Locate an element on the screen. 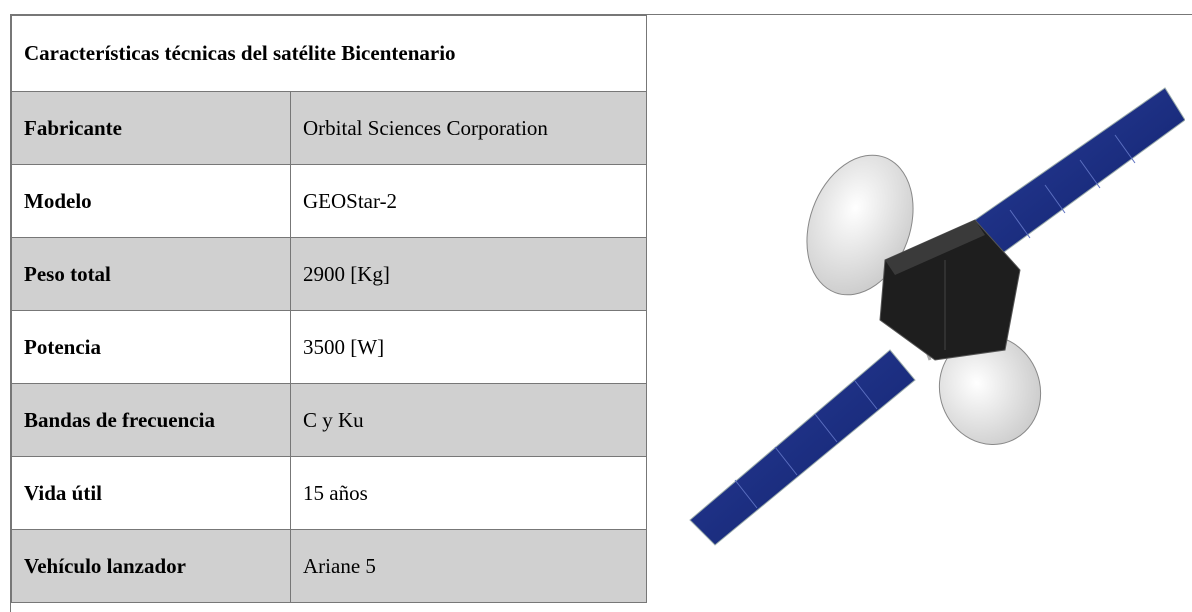 This screenshot has width=1192, height=612. table-row: Fabricante Orbital Sciences Corporation is located at coordinates (329, 128).